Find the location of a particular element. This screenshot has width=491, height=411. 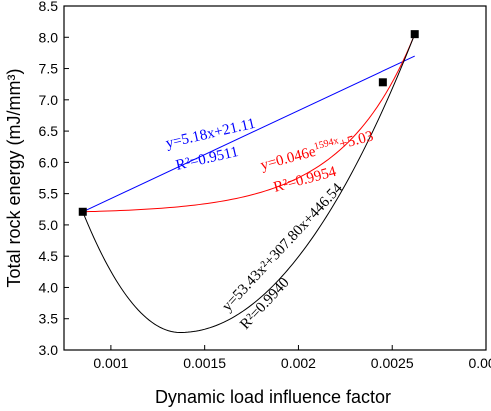

y-tick-label: 5.5 is located at coordinates (49, 194).